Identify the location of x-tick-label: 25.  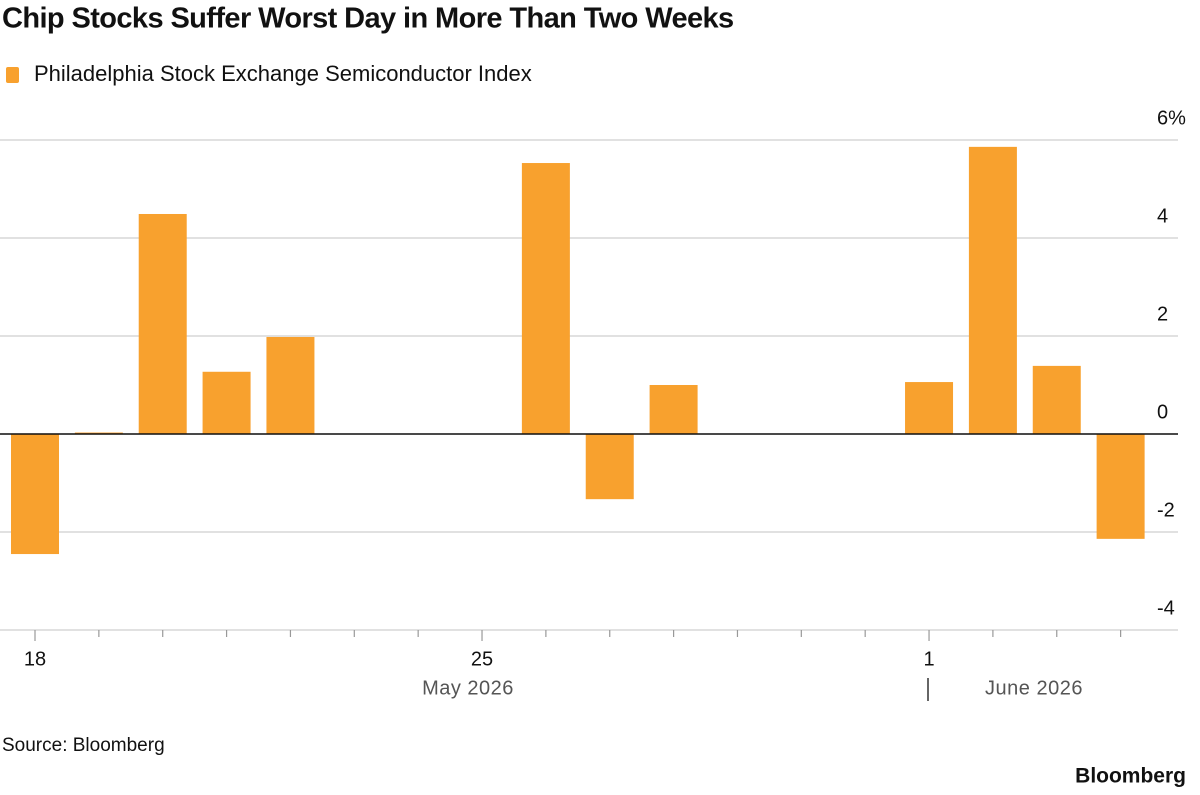
(482, 659).